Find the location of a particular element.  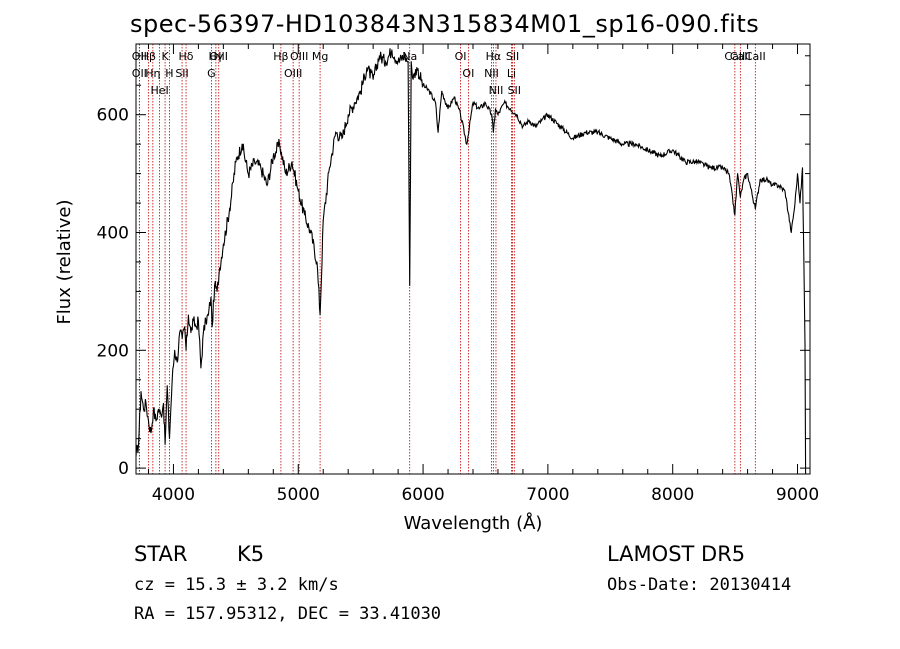

y-tick-label: 600 is located at coordinates (113, 116).